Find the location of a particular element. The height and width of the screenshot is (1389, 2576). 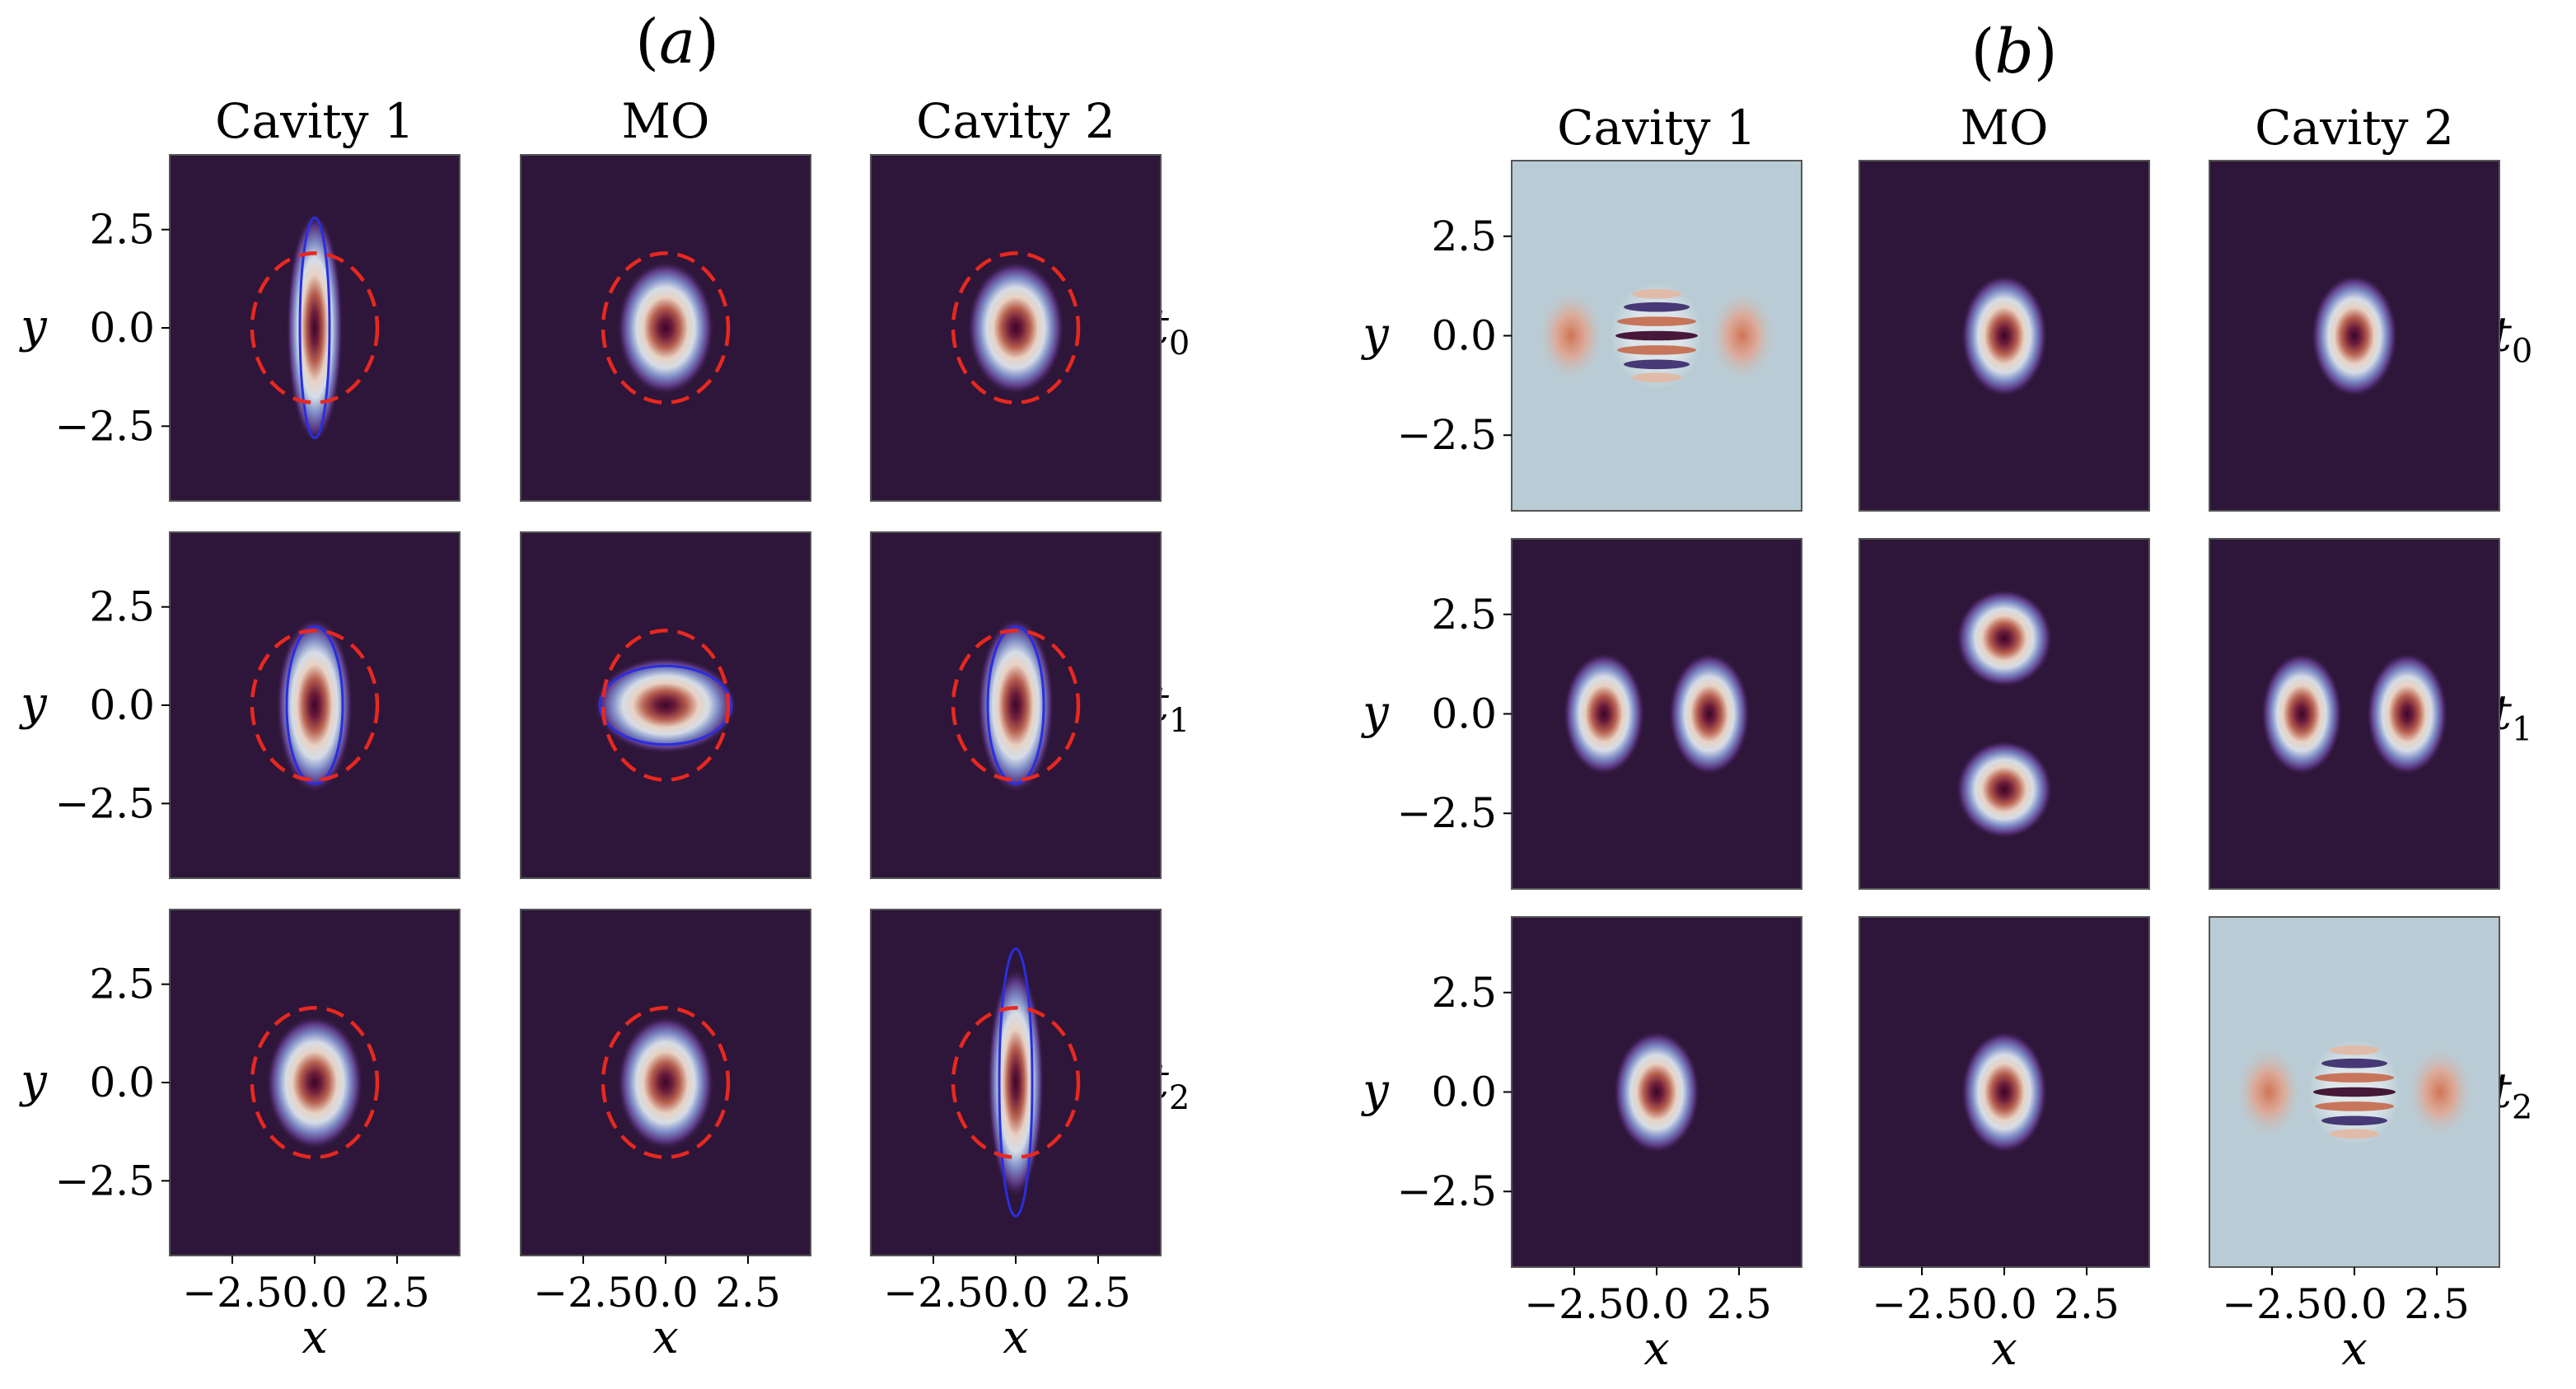

panel-label: (a) is located at coordinates (677, 42).